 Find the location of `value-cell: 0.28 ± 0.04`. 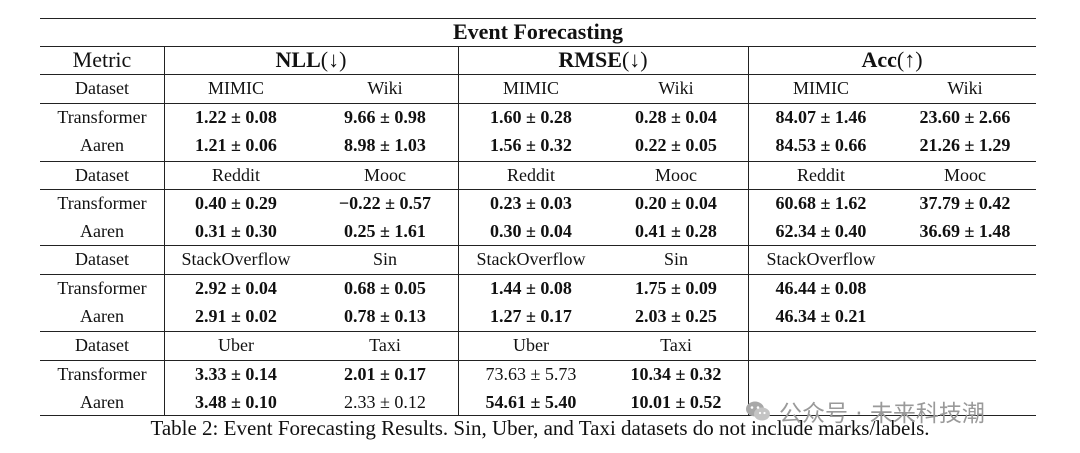

value-cell: 0.28 ± 0.04 is located at coordinates (676, 116).